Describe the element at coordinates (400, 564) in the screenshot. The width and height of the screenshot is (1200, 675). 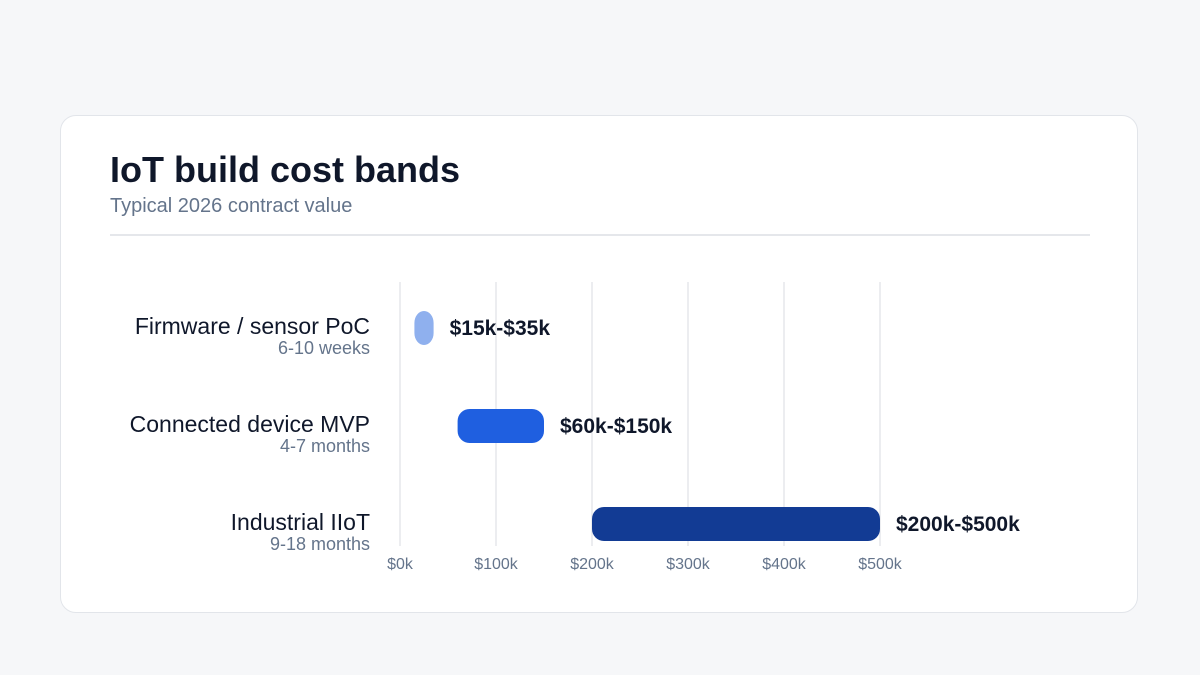
I see `x-tick-label: $0k` at that location.